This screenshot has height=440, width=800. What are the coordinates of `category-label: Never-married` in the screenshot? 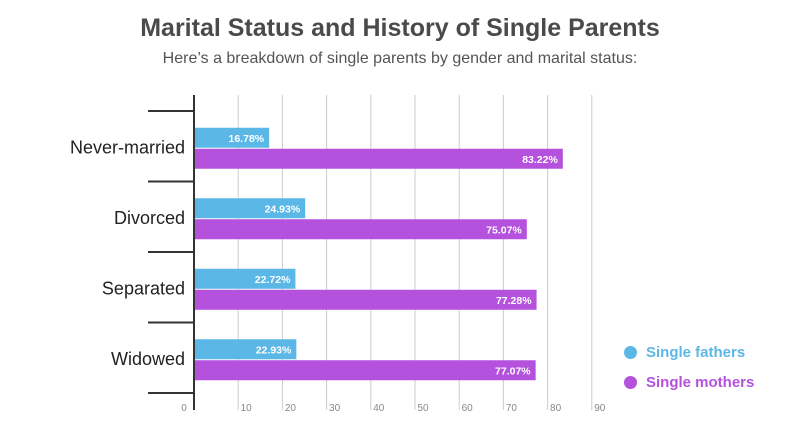 It's located at (127, 147).